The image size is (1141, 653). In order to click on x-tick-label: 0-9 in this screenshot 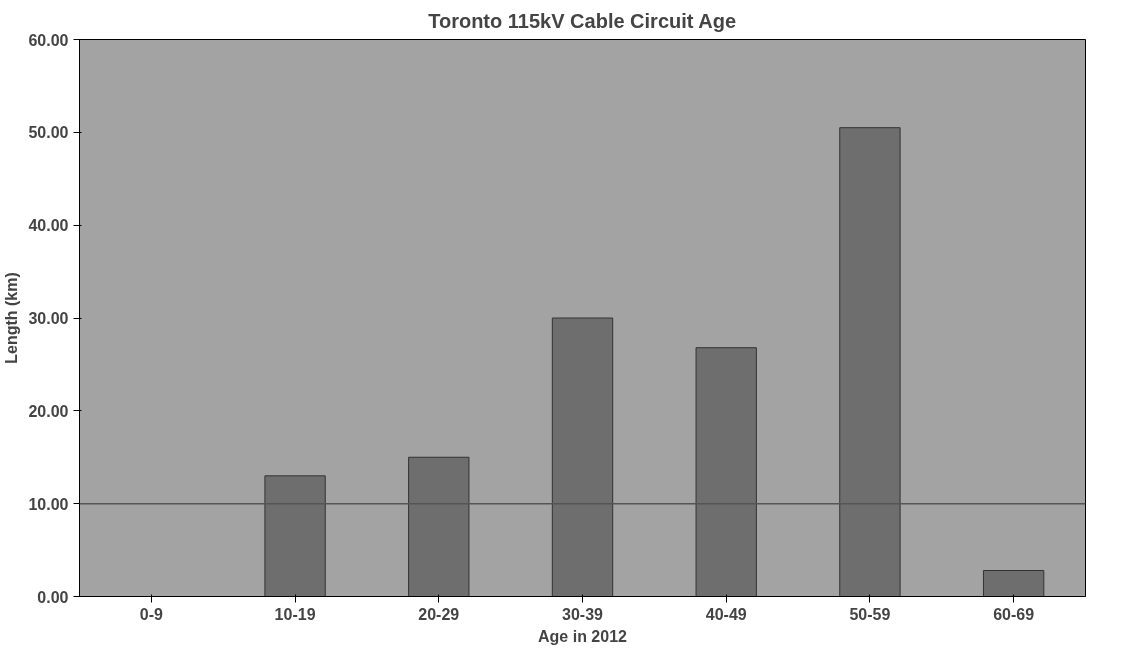, I will do `click(151, 614)`.